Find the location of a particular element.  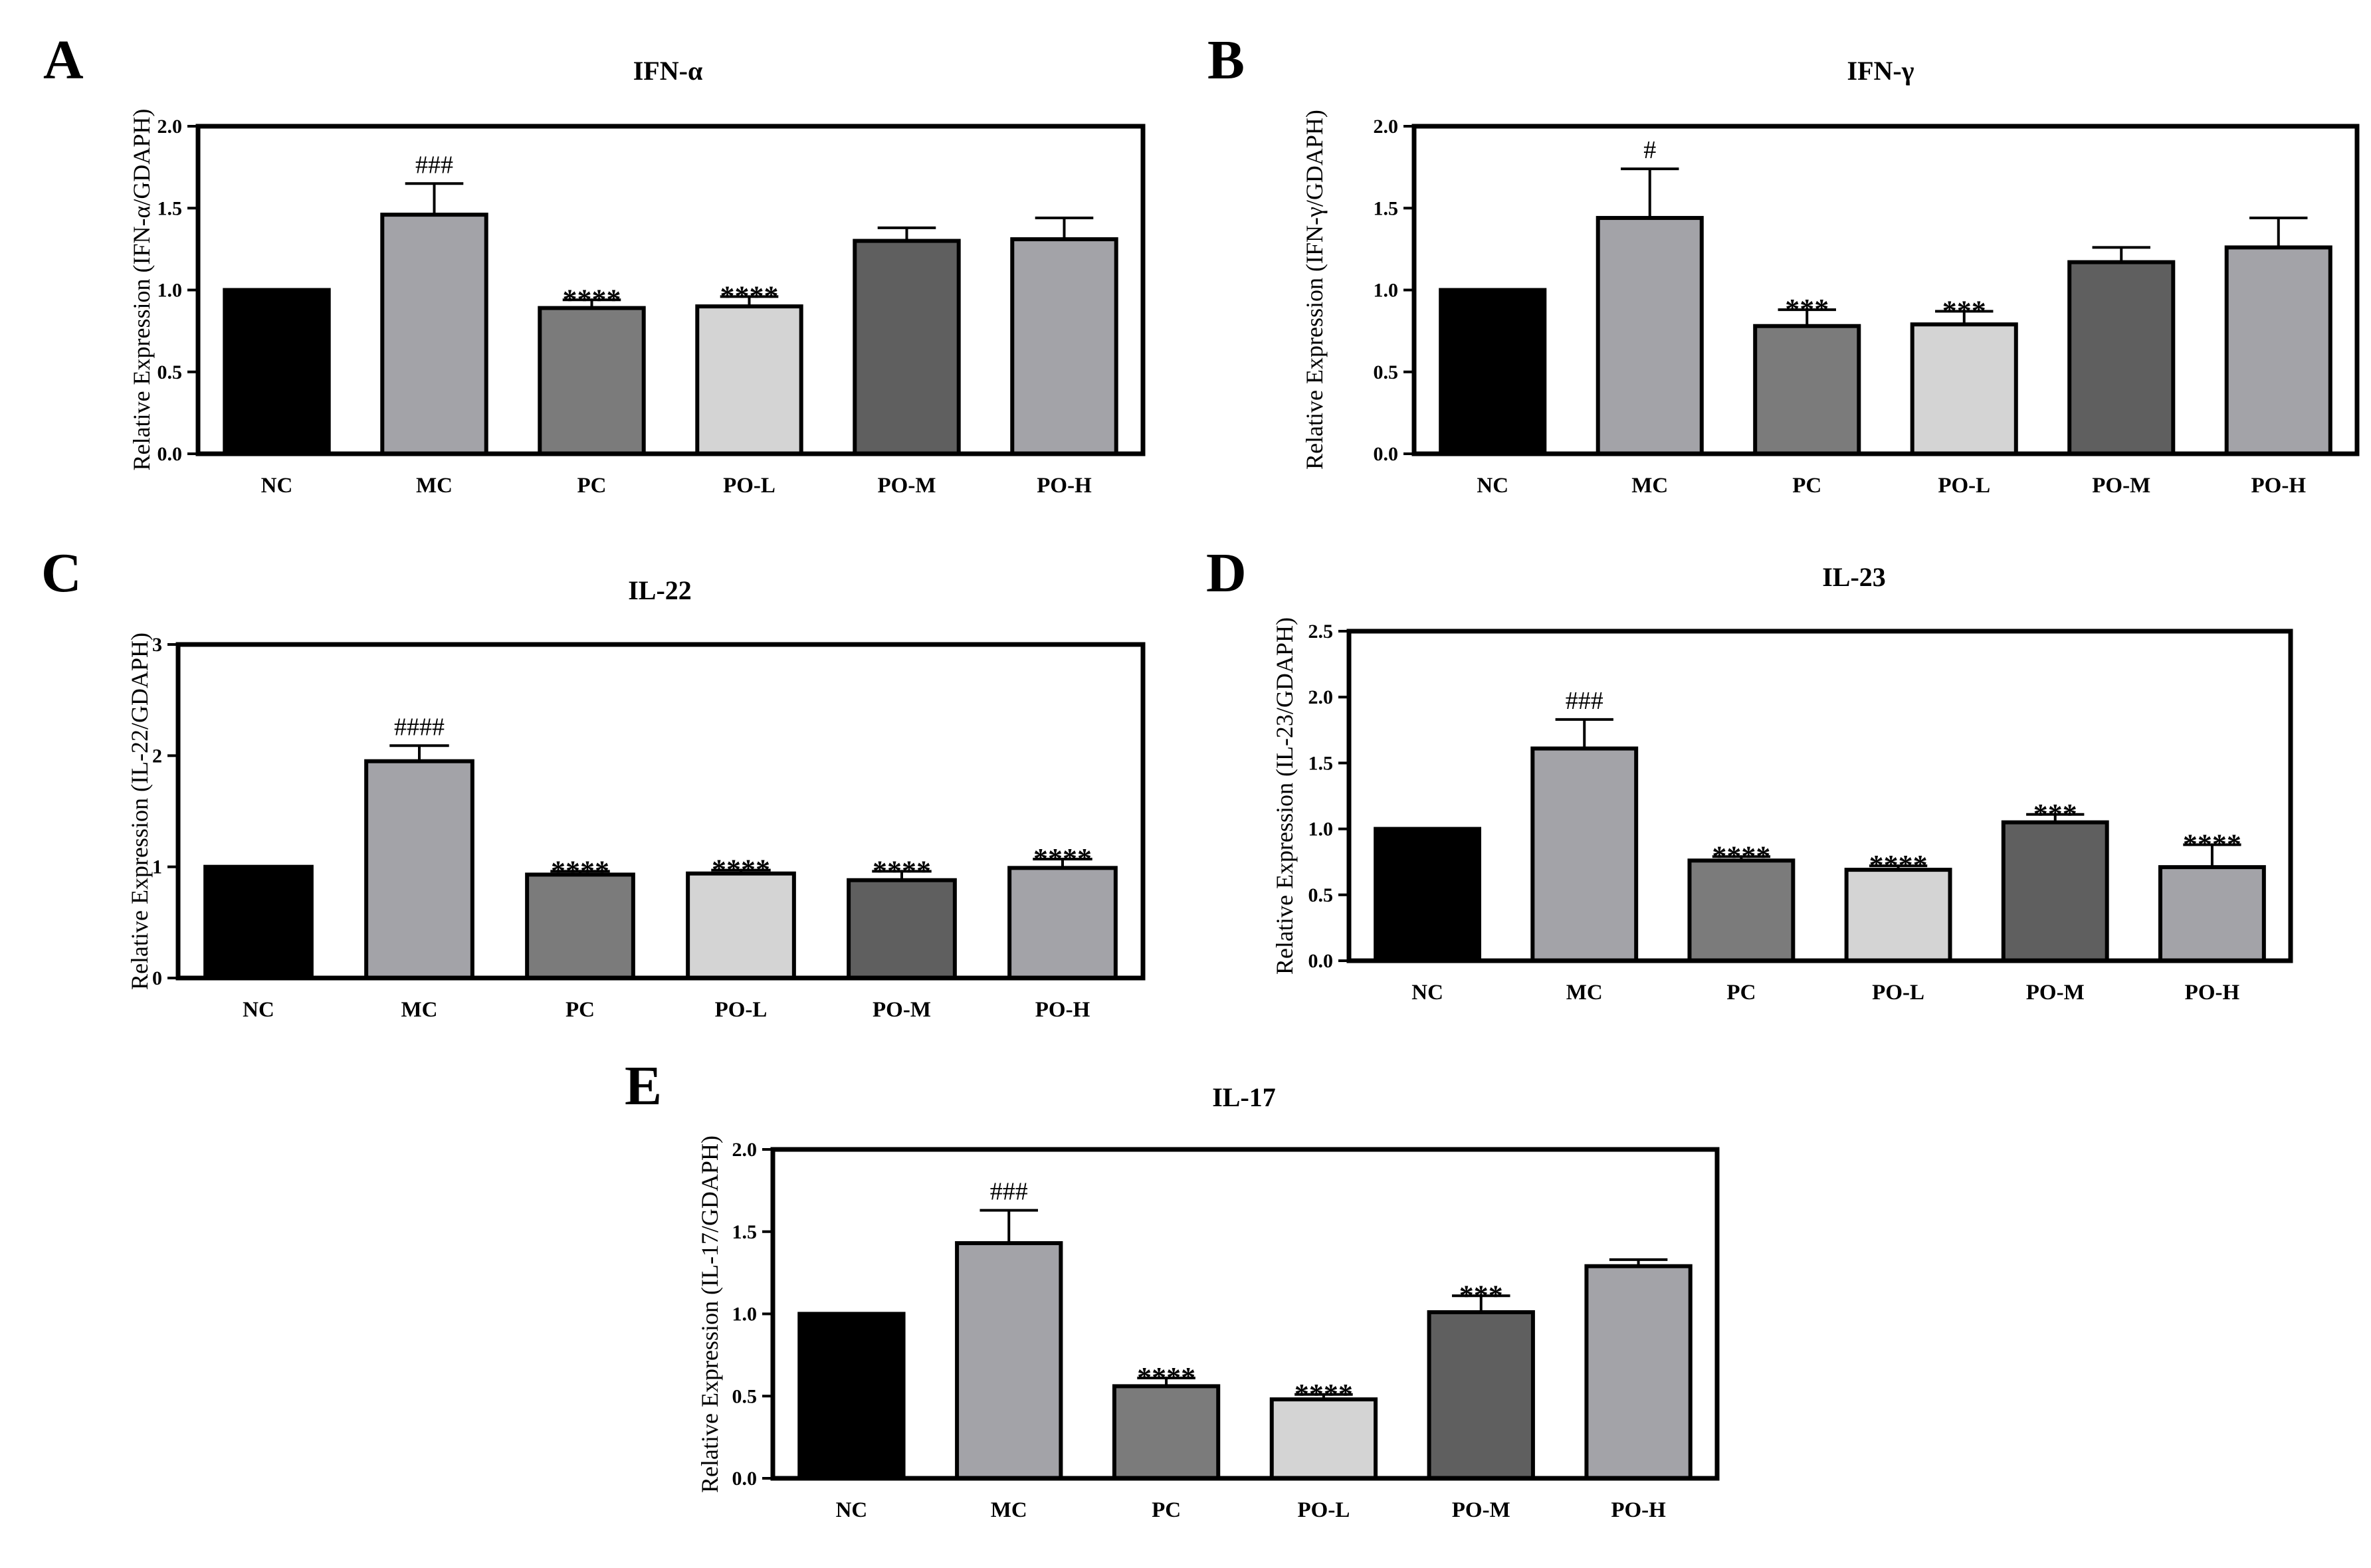

chart-title: IFN-α is located at coordinates (668, 71).